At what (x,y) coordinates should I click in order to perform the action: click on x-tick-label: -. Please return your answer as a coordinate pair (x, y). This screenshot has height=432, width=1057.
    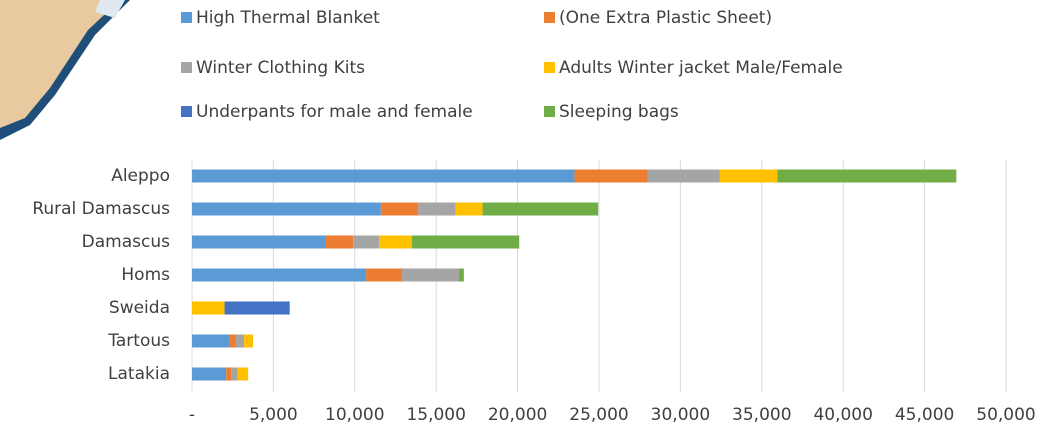
    Looking at the image, I should click on (192, 415).